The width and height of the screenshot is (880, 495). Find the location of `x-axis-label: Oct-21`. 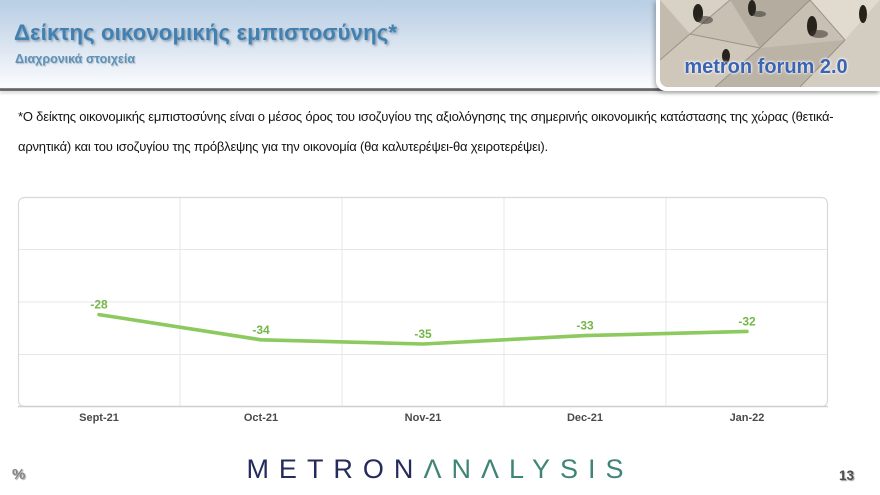

x-axis-label: Oct-21 is located at coordinates (261, 418).